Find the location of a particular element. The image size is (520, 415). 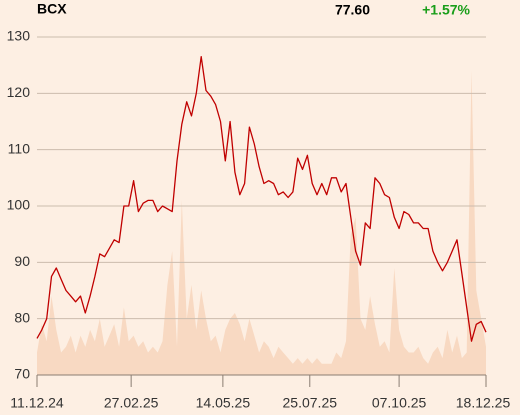

x-tick-label: 11.12.24 is located at coordinates (37, 403).